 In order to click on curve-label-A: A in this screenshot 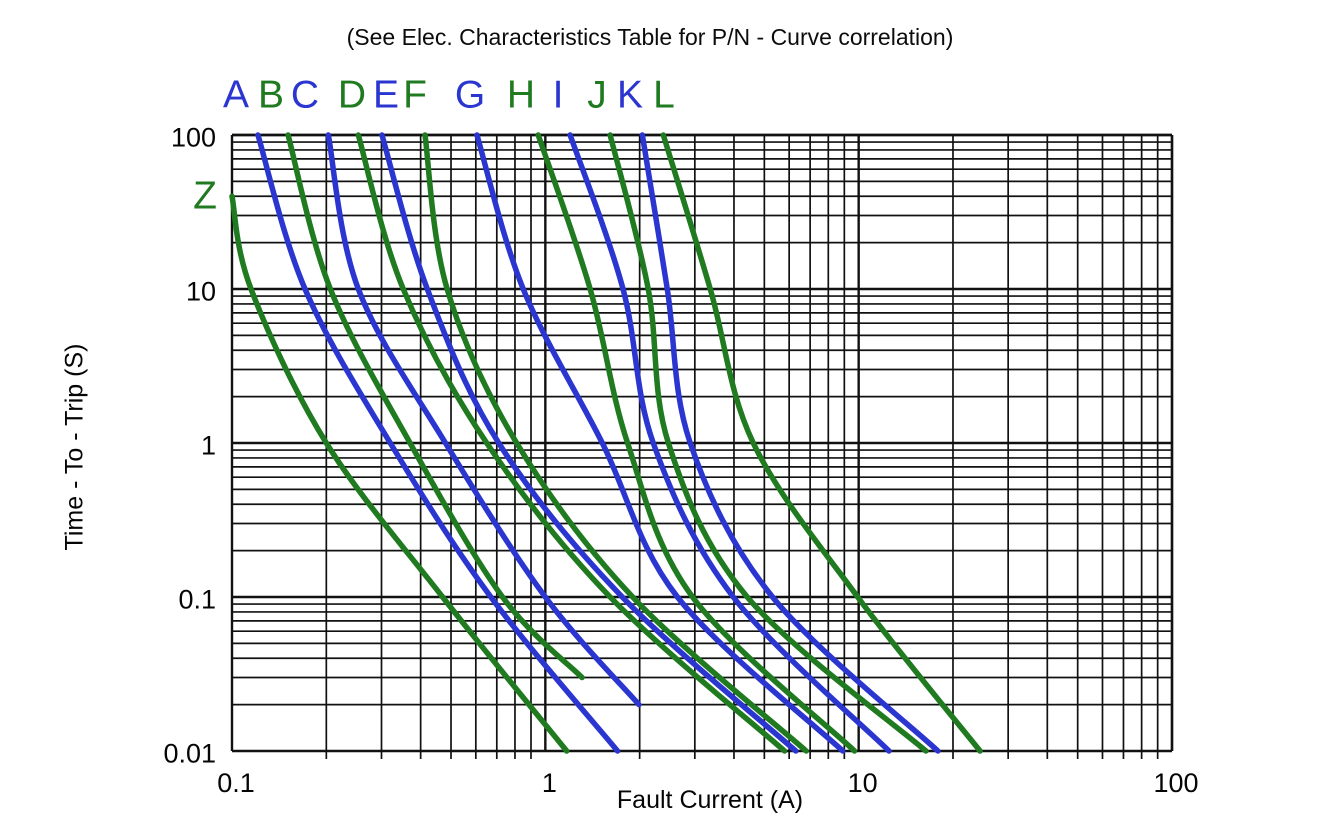, I will do `click(236, 95)`.